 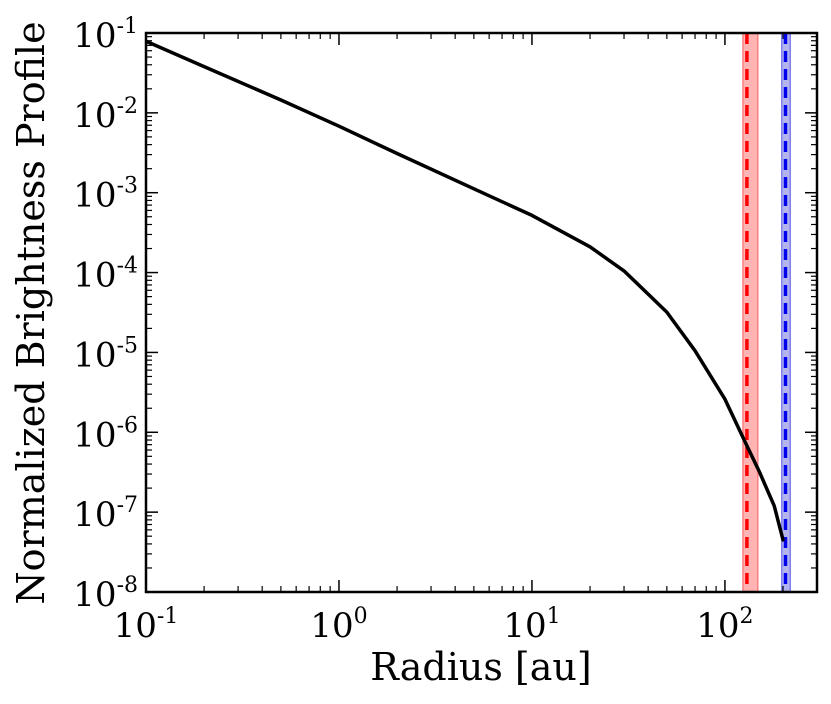 I want to click on y-tick-label-6: 10⁻⁷, so click(x=105, y=514).